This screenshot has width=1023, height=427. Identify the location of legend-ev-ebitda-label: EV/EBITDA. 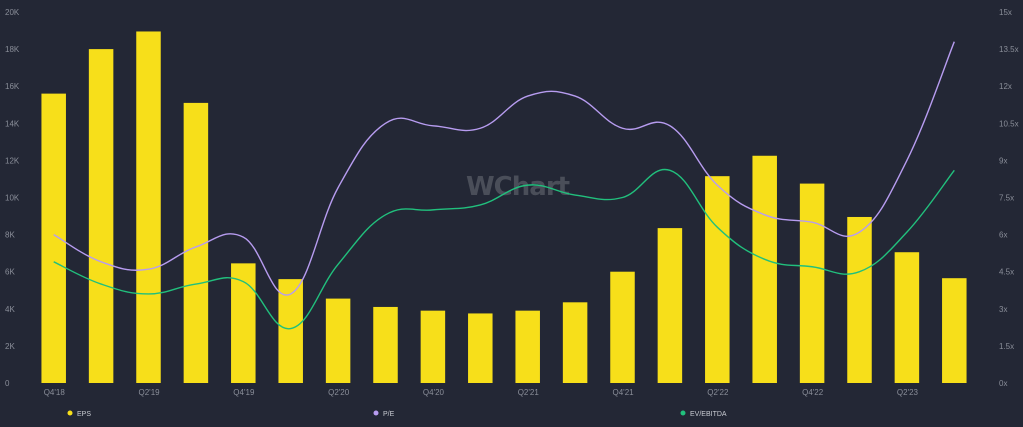
(708, 414).